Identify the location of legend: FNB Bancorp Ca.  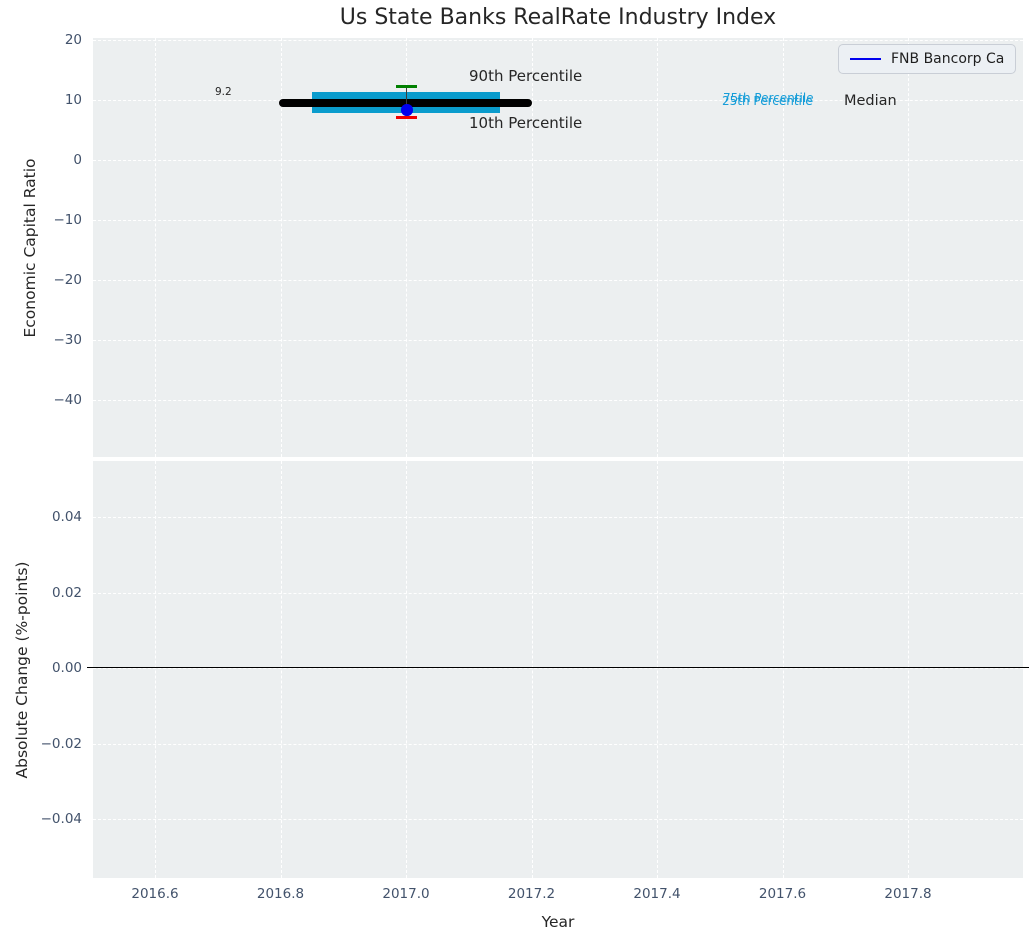
(927, 59).